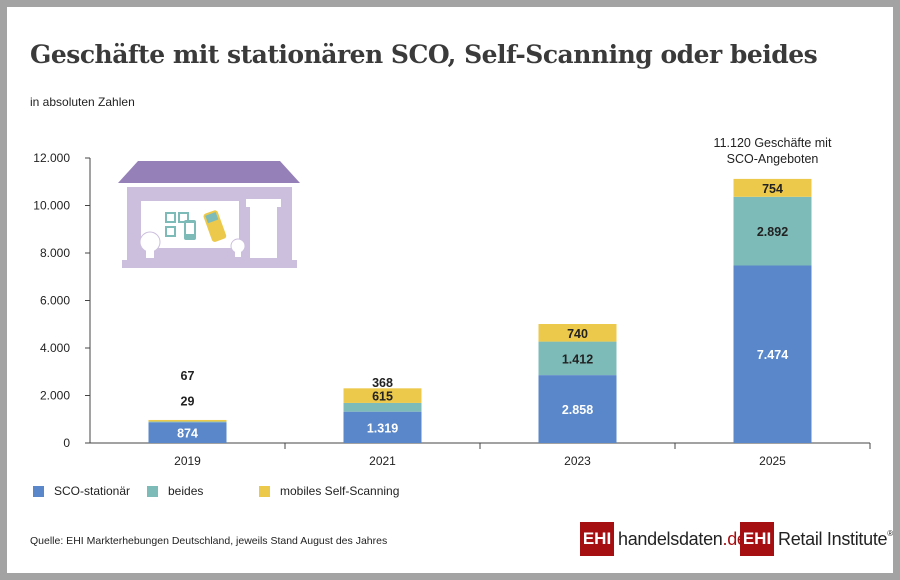 The width and height of the screenshot is (900, 580). Describe the element at coordinates (188, 402) in the screenshot. I see `data-label: 29` at that location.